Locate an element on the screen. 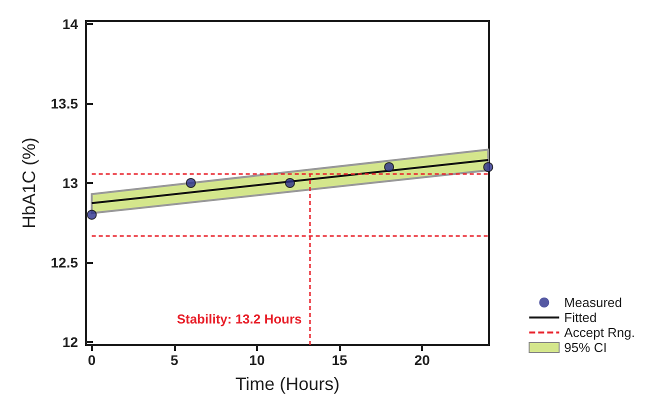 The image size is (656, 407). y-tick-label: 13 is located at coordinates (70, 183).